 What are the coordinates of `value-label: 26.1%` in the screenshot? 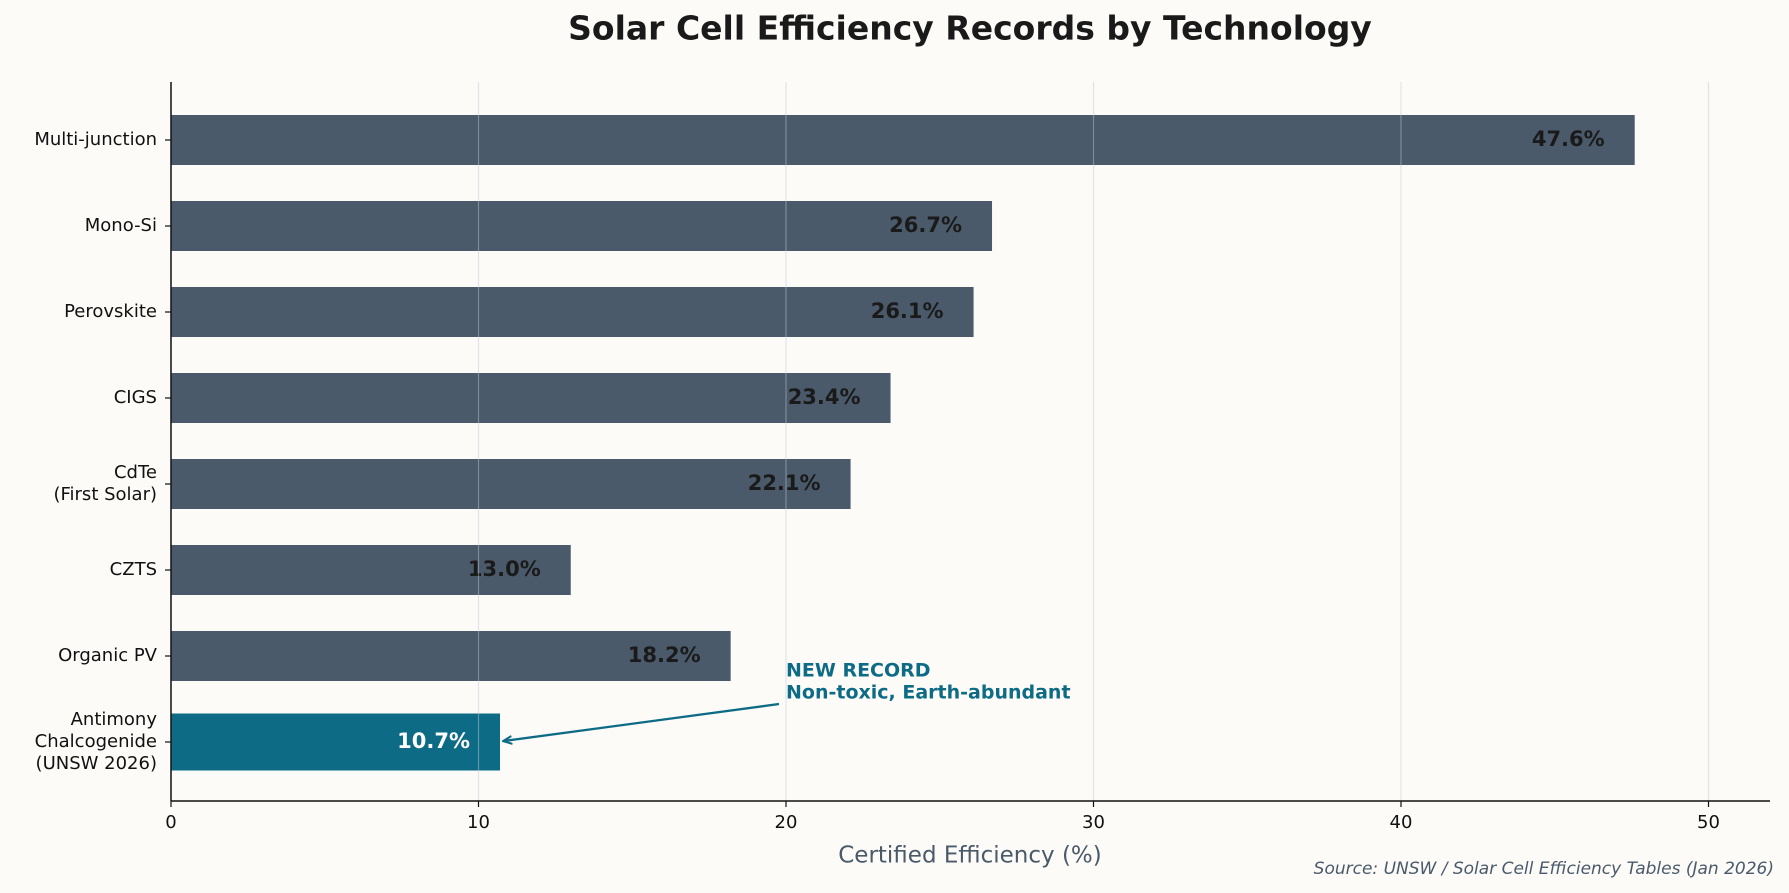 It's located at (907, 311).